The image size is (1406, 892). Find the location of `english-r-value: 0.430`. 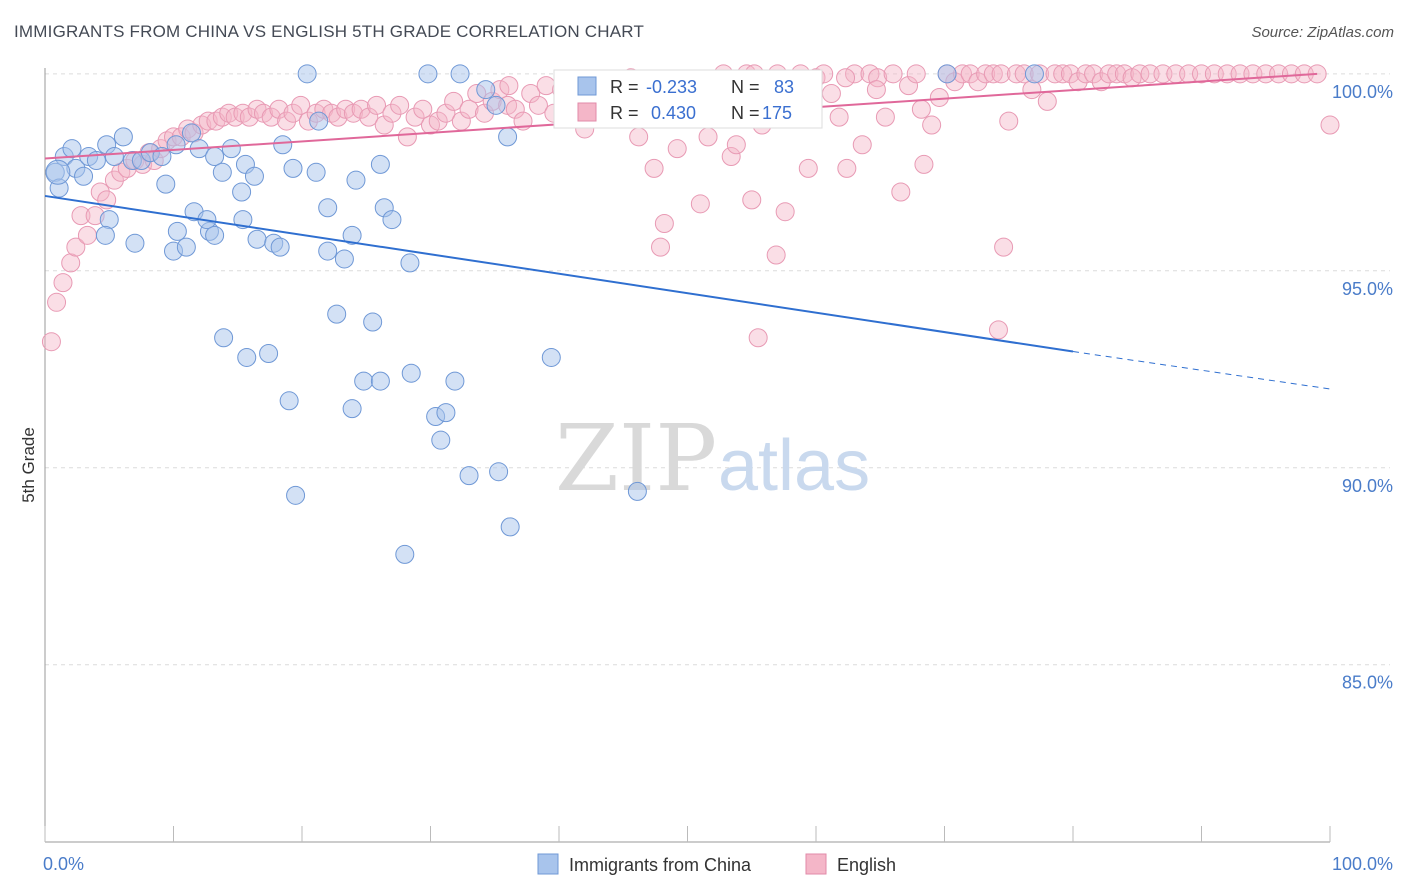

english-r-value: 0.430 is located at coordinates (673, 113).